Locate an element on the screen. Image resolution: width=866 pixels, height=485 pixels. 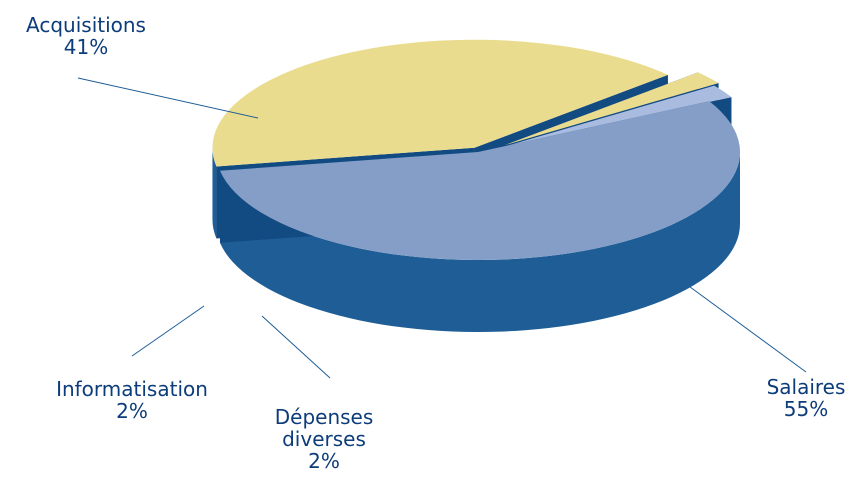
slice-side-acquisitions is located at coordinates (214, 193).